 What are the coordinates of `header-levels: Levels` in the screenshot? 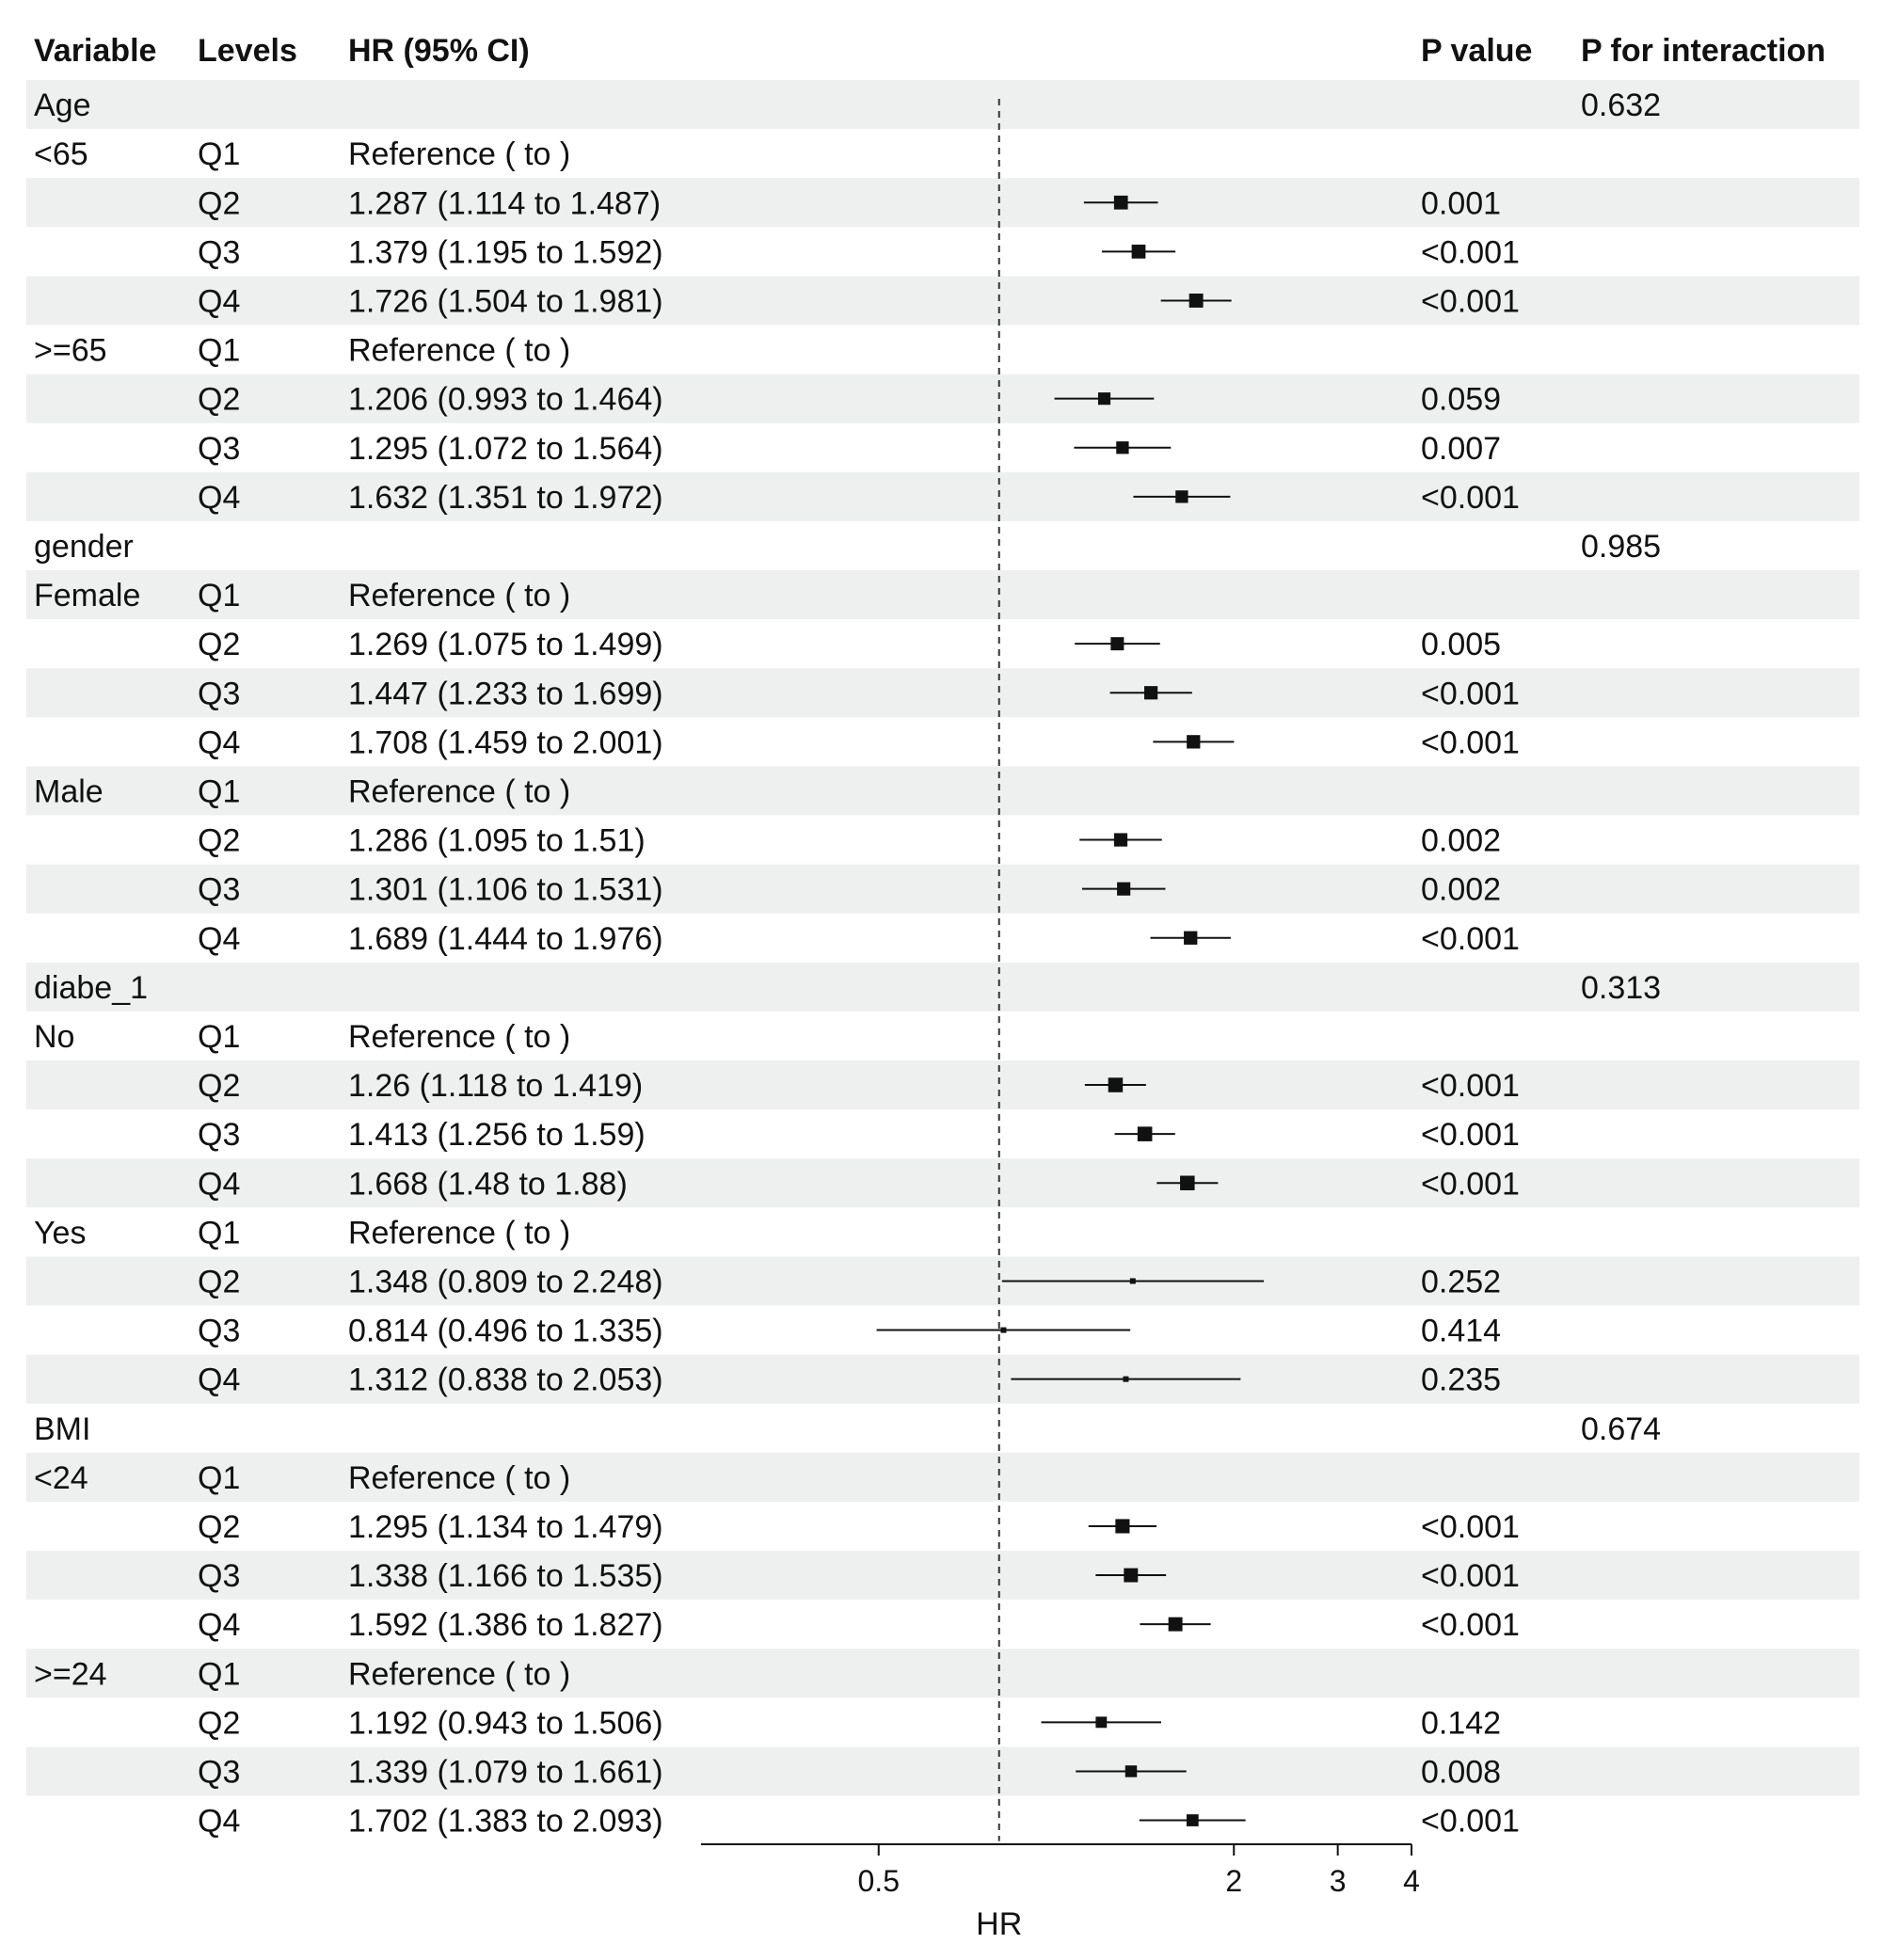 It's located at (247, 51).